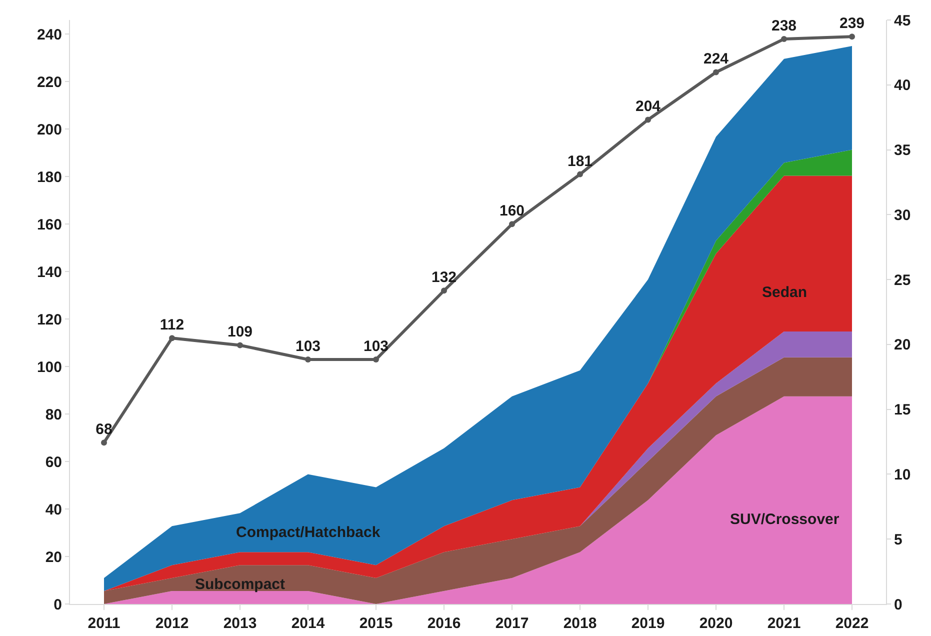 Image resolution: width=931 pixels, height=636 pixels. Describe the element at coordinates (240, 332) in the screenshot. I see `data-label: 109` at that location.